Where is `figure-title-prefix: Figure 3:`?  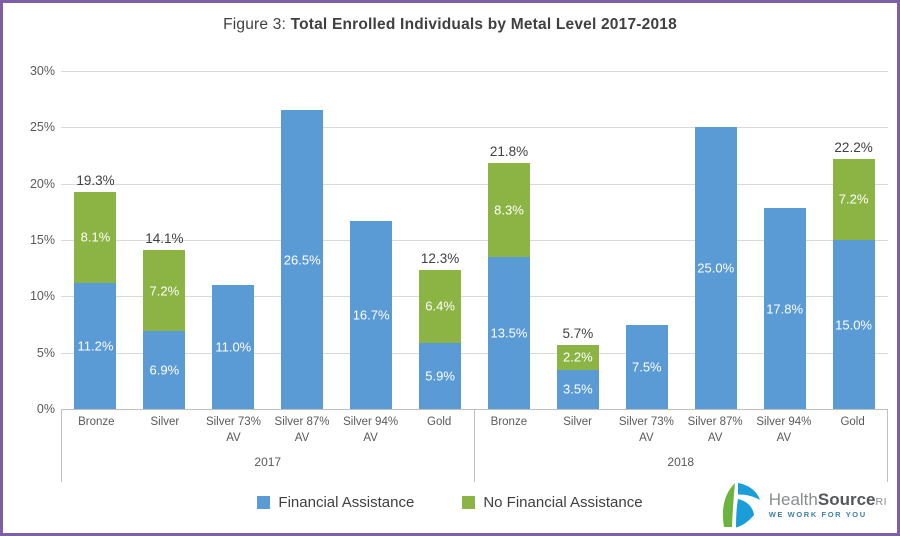
figure-title-prefix: Figure 3: is located at coordinates (257, 24).